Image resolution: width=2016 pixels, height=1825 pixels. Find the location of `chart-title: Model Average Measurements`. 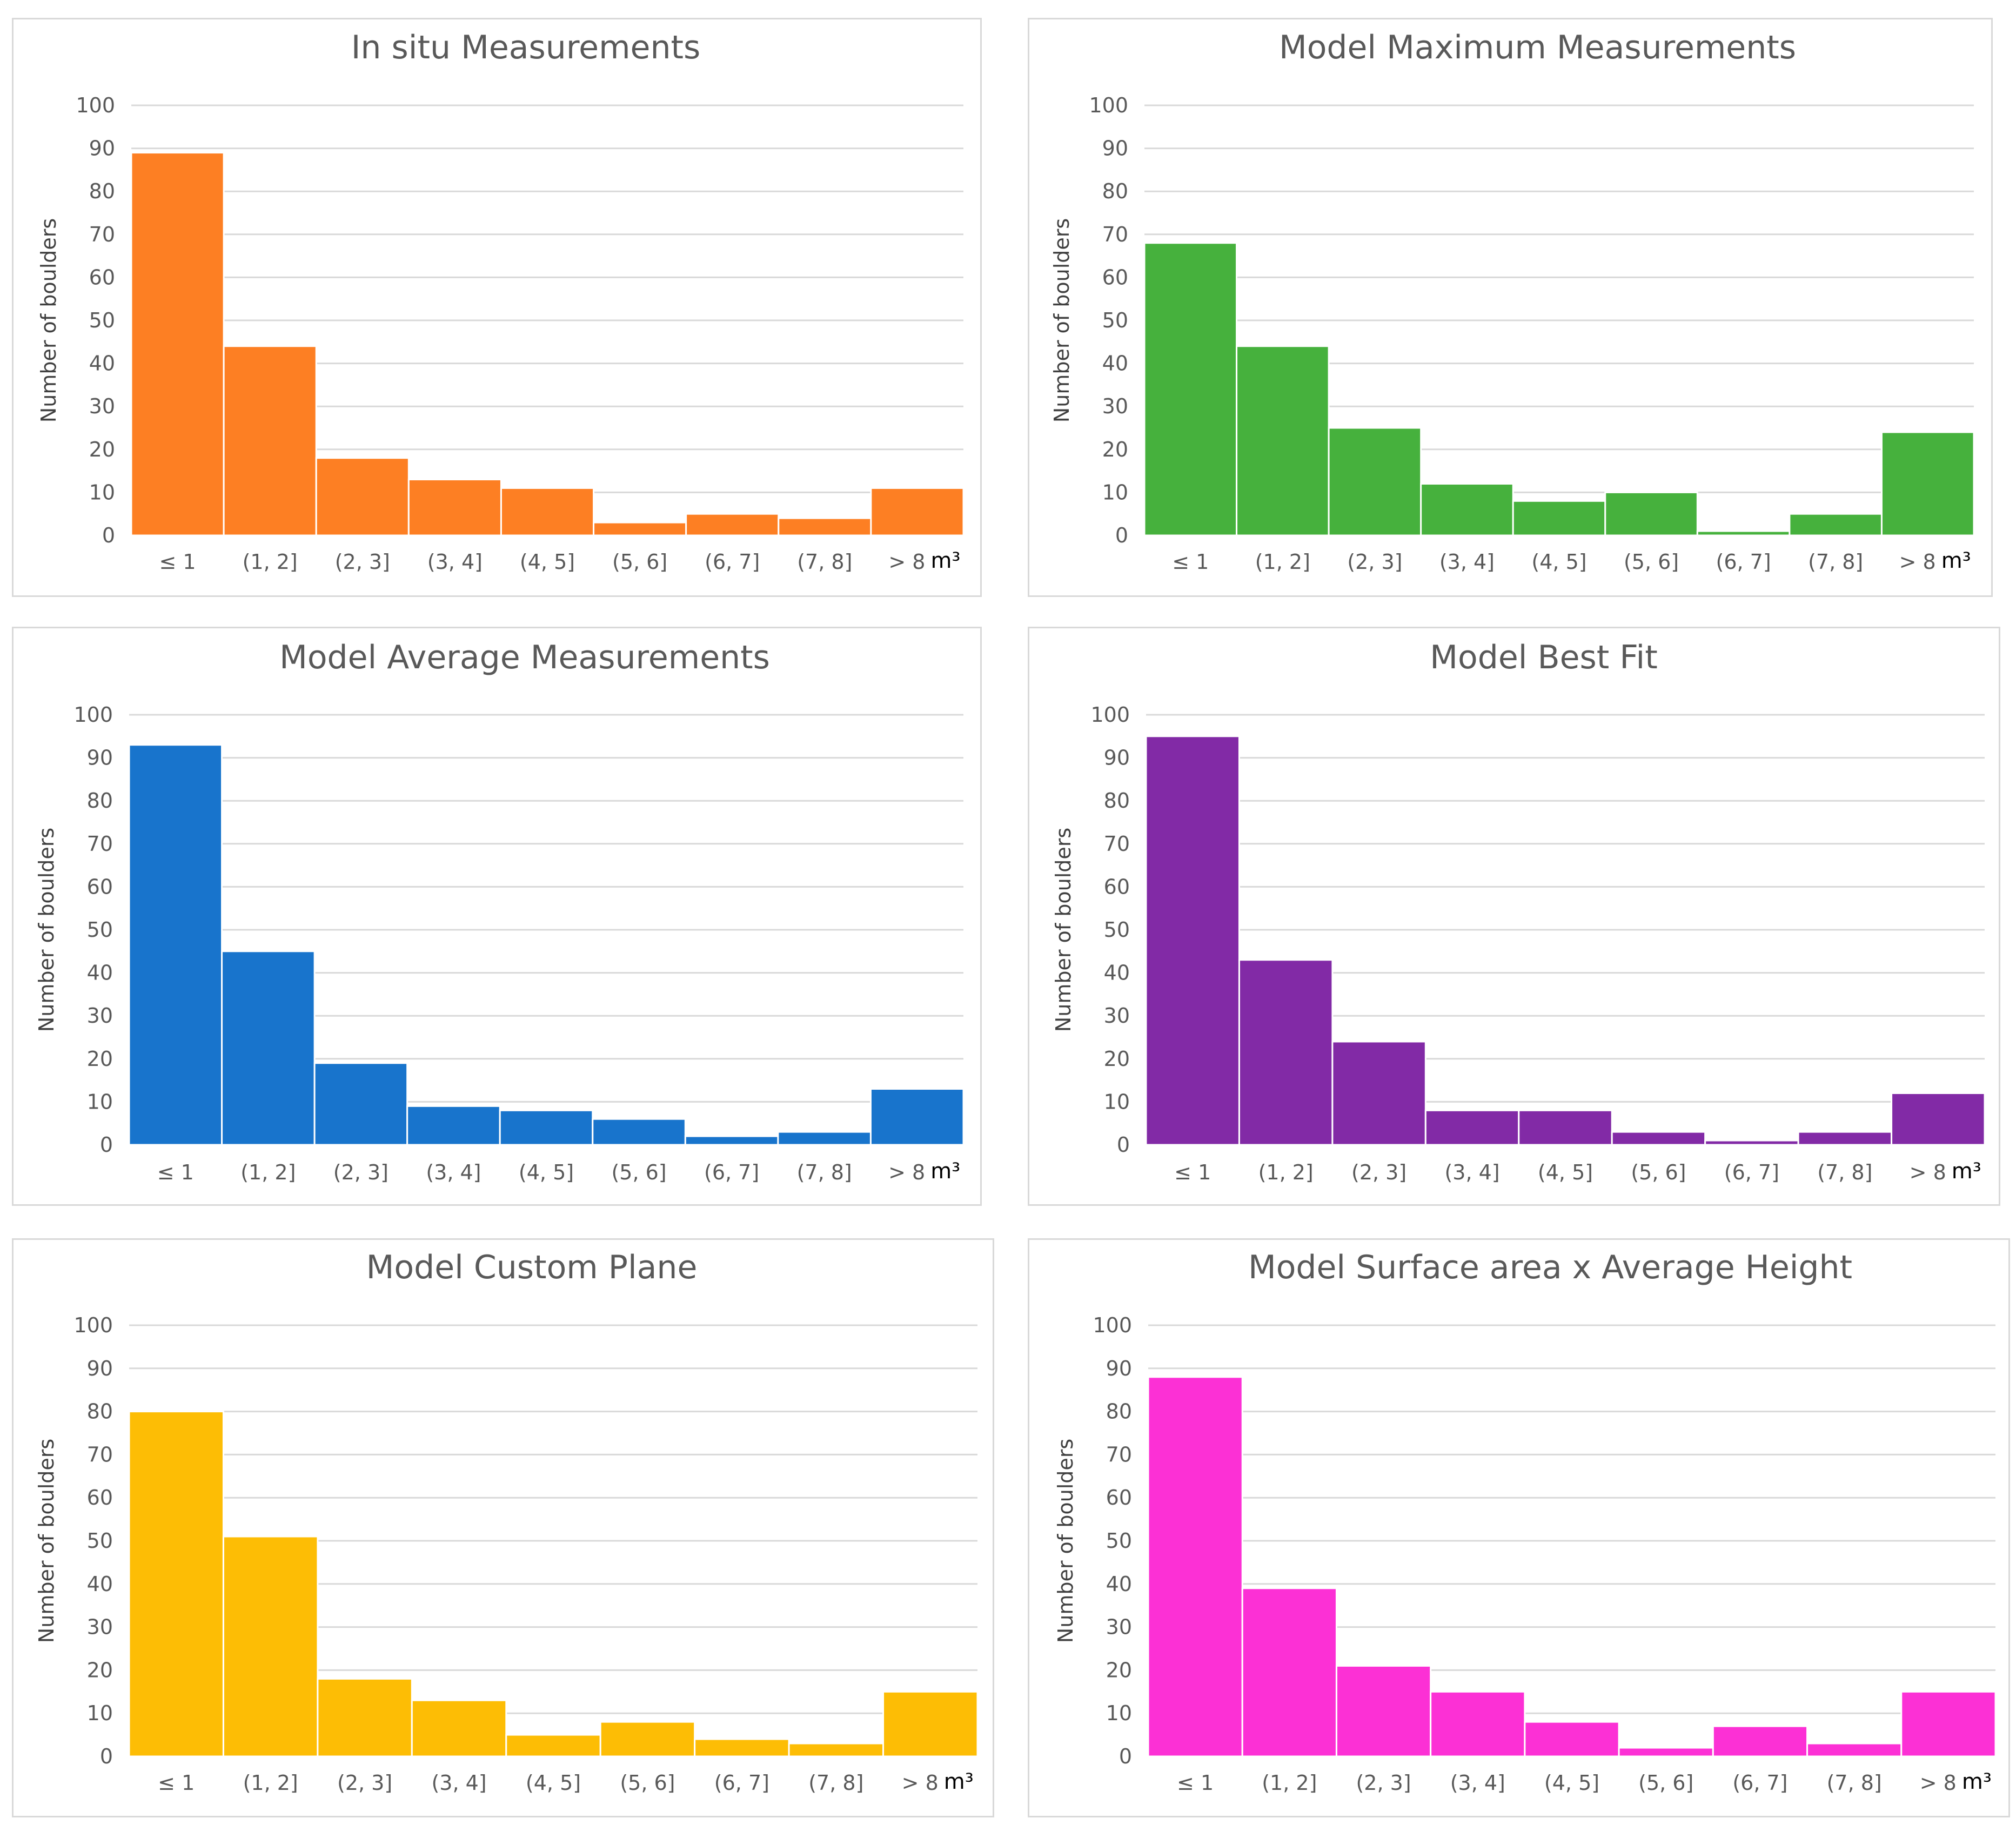

chart-title: Model Average Measurements is located at coordinates (524, 657).